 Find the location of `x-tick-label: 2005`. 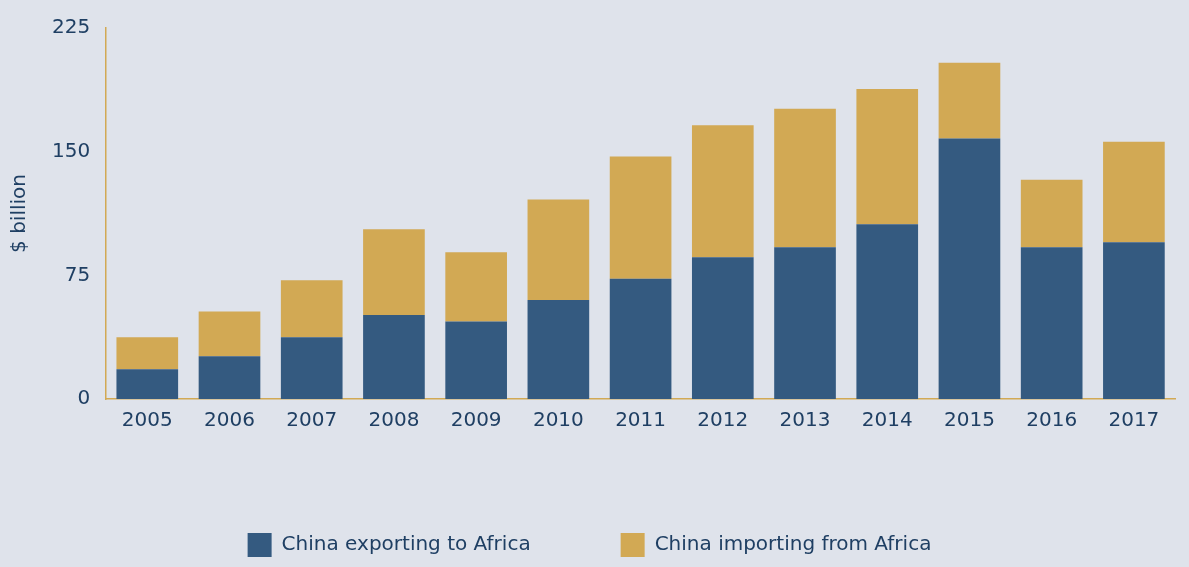

x-tick-label: 2005 is located at coordinates (147, 419).